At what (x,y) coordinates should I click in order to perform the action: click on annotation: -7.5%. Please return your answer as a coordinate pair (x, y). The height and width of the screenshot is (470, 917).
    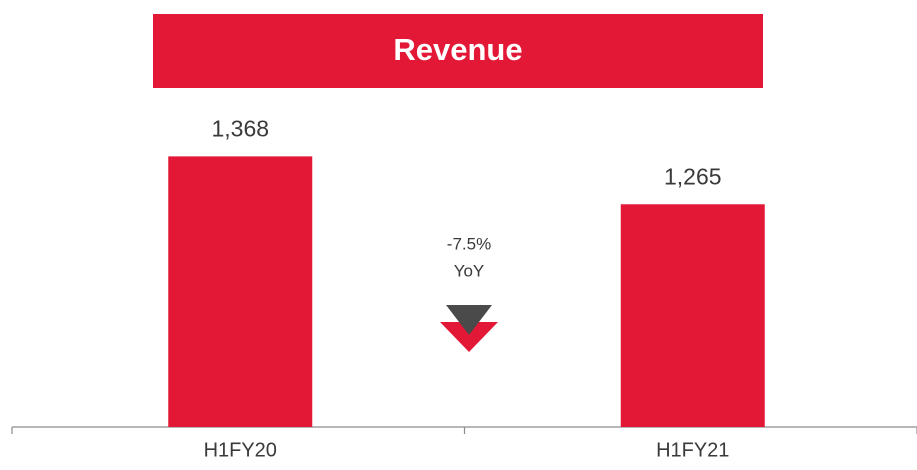
    Looking at the image, I should click on (469, 243).